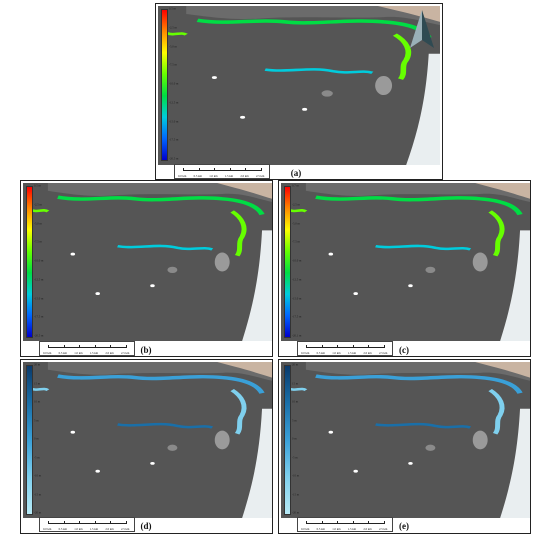 Image resolution: width=550 pixels, height=537 pixels. Describe the element at coordinates (173, 64) in the screenshot. I see `colorbar-tick-label: -7.5 m` at that location.